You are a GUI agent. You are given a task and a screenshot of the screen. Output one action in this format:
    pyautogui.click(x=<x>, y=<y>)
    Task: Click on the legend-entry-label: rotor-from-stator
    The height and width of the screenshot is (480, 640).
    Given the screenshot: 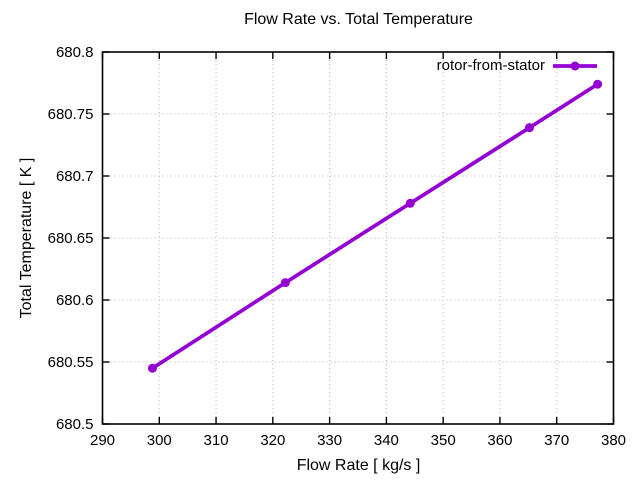 What is the action you would take?
    pyautogui.click(x=490, y=65)
    